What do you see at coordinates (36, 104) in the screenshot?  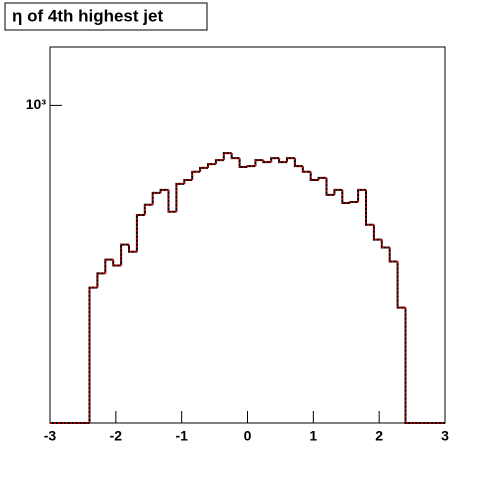 I see `y-tick-label: 10³` at bounding box center [36, 104].